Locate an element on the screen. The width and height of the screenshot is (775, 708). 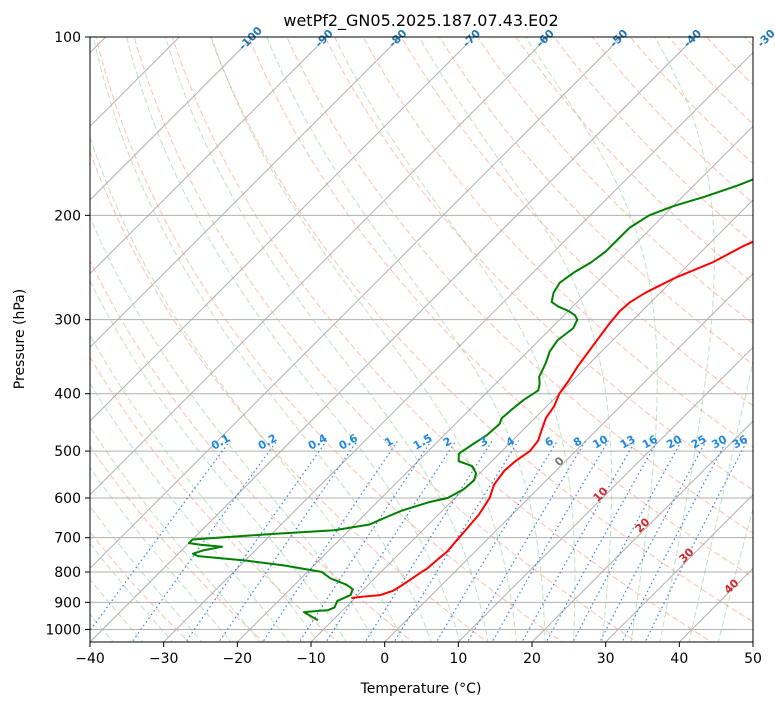
mixing-ratio-label: 10 is located at coordinates (601, 441).